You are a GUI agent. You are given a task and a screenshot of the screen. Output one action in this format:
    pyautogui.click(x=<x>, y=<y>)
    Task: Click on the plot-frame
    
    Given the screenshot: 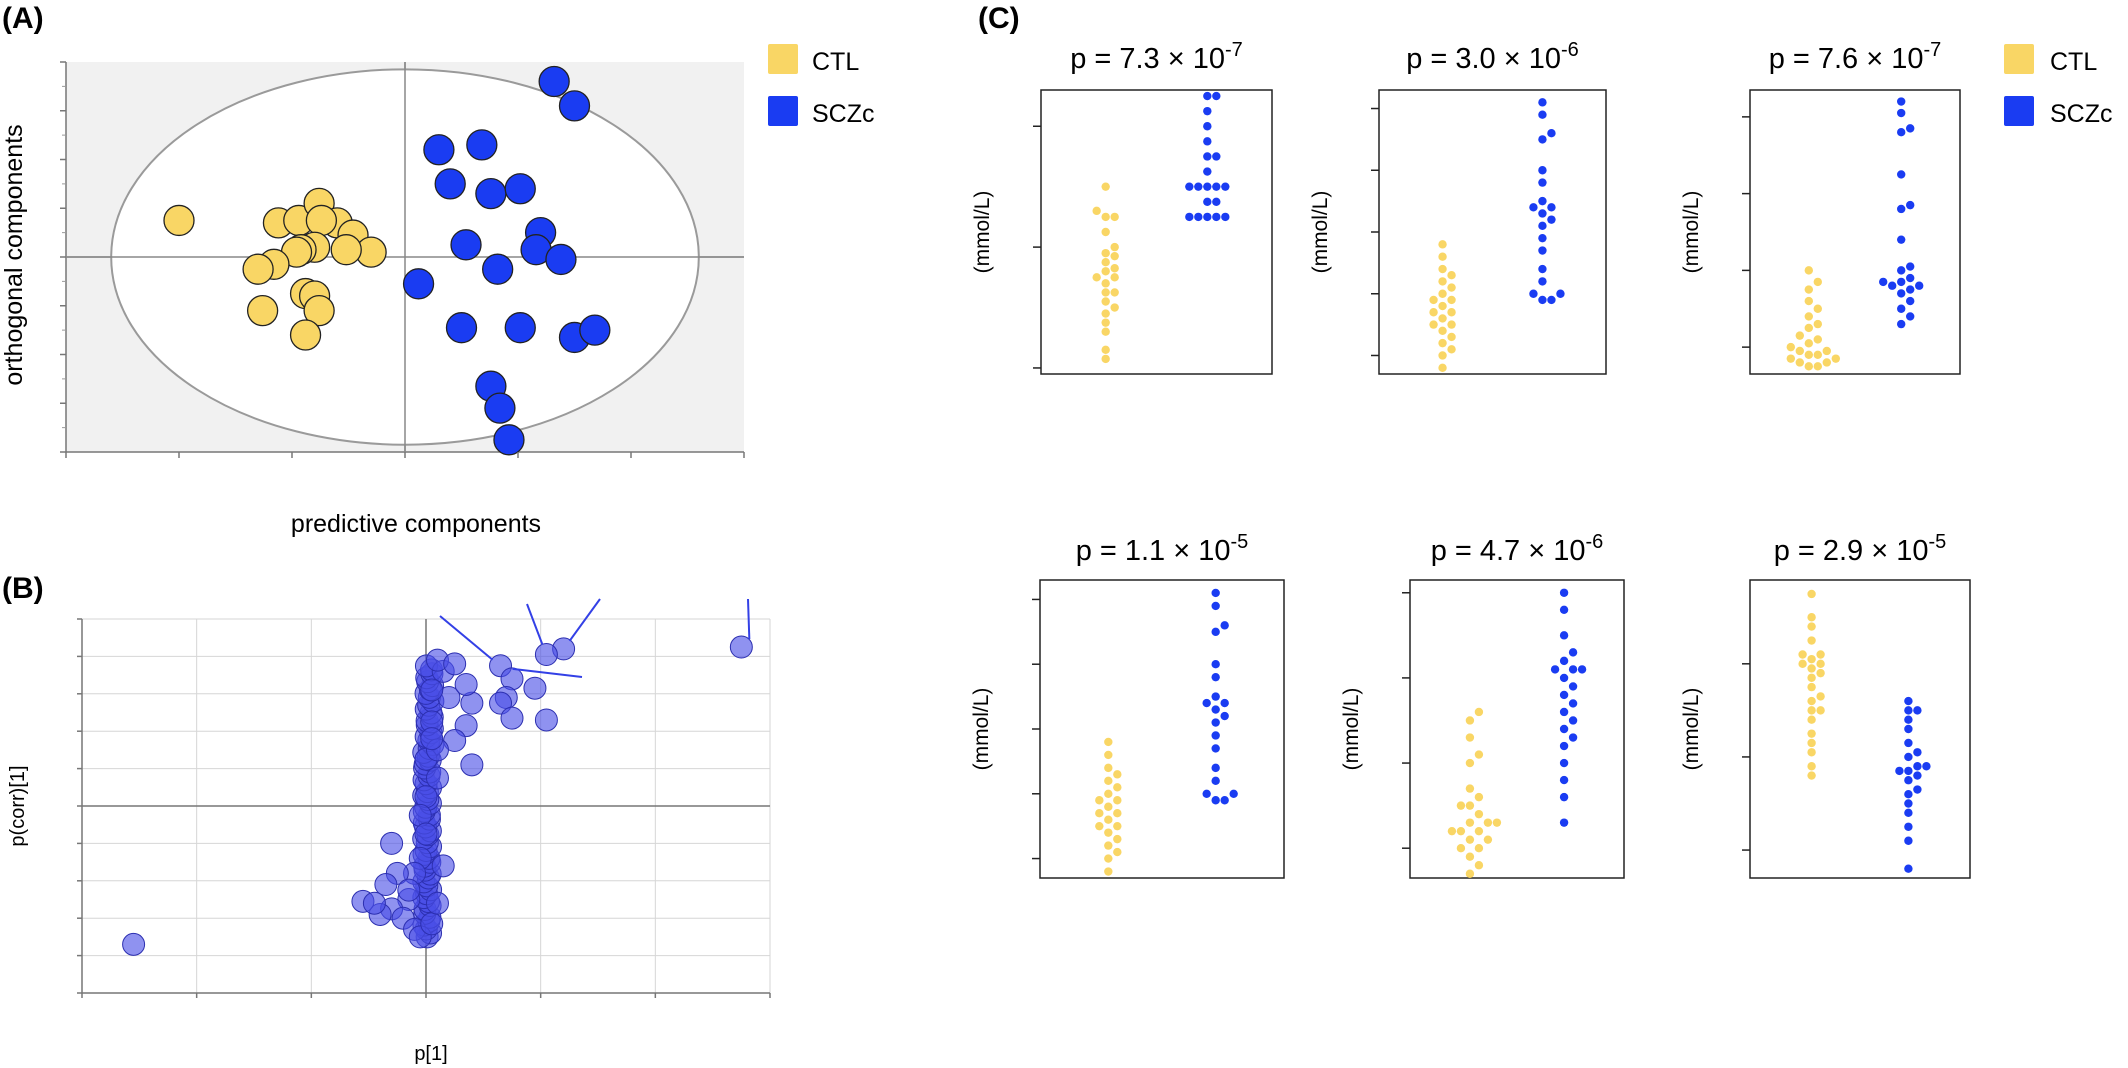 What is the action you would take?
    pyautogui.click(x=1860, y=729)
    